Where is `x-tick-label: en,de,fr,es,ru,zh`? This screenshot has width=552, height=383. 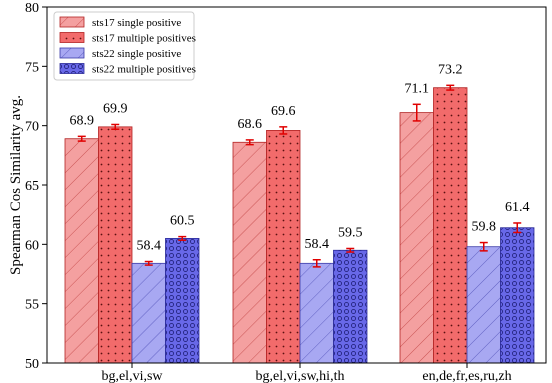
x-tick-label: en,de,fr,es,ru,zh is located at coordinates (466, 376).